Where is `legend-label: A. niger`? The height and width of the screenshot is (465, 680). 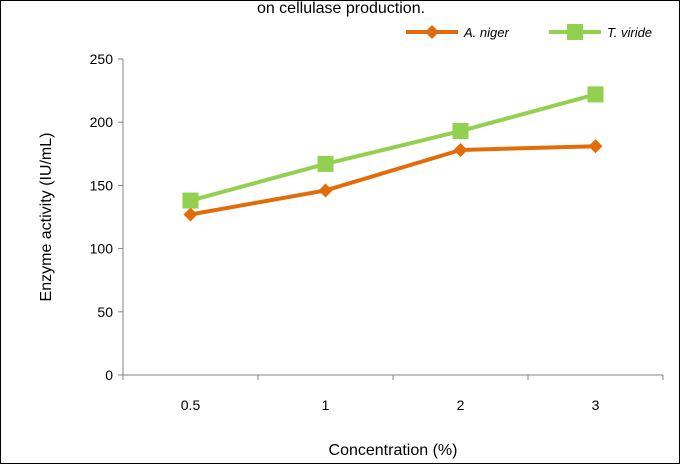
legend-label: A. niger is located at coordinates (486, 32).